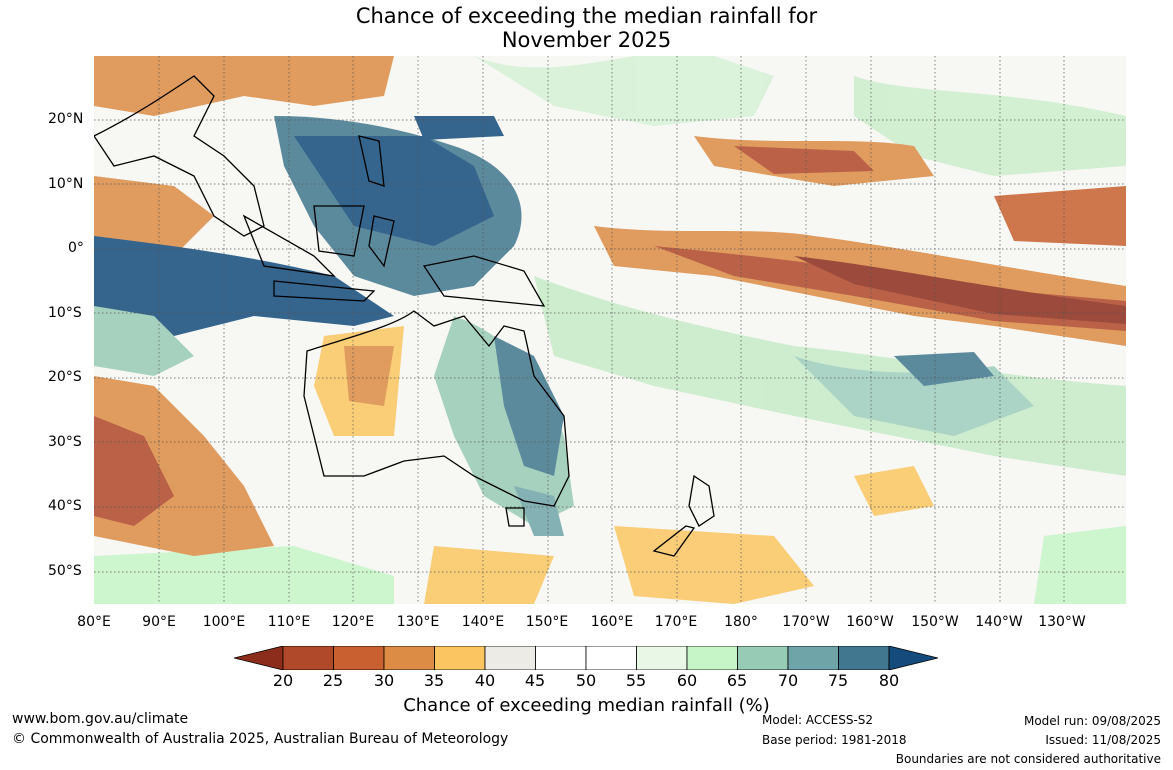 The width and height of the screenshot is (1173, 770). What do you see at coordinates (612, 622) in the screenshot?
I see `lon-label: 160°E` at bounding box center [612, 622].